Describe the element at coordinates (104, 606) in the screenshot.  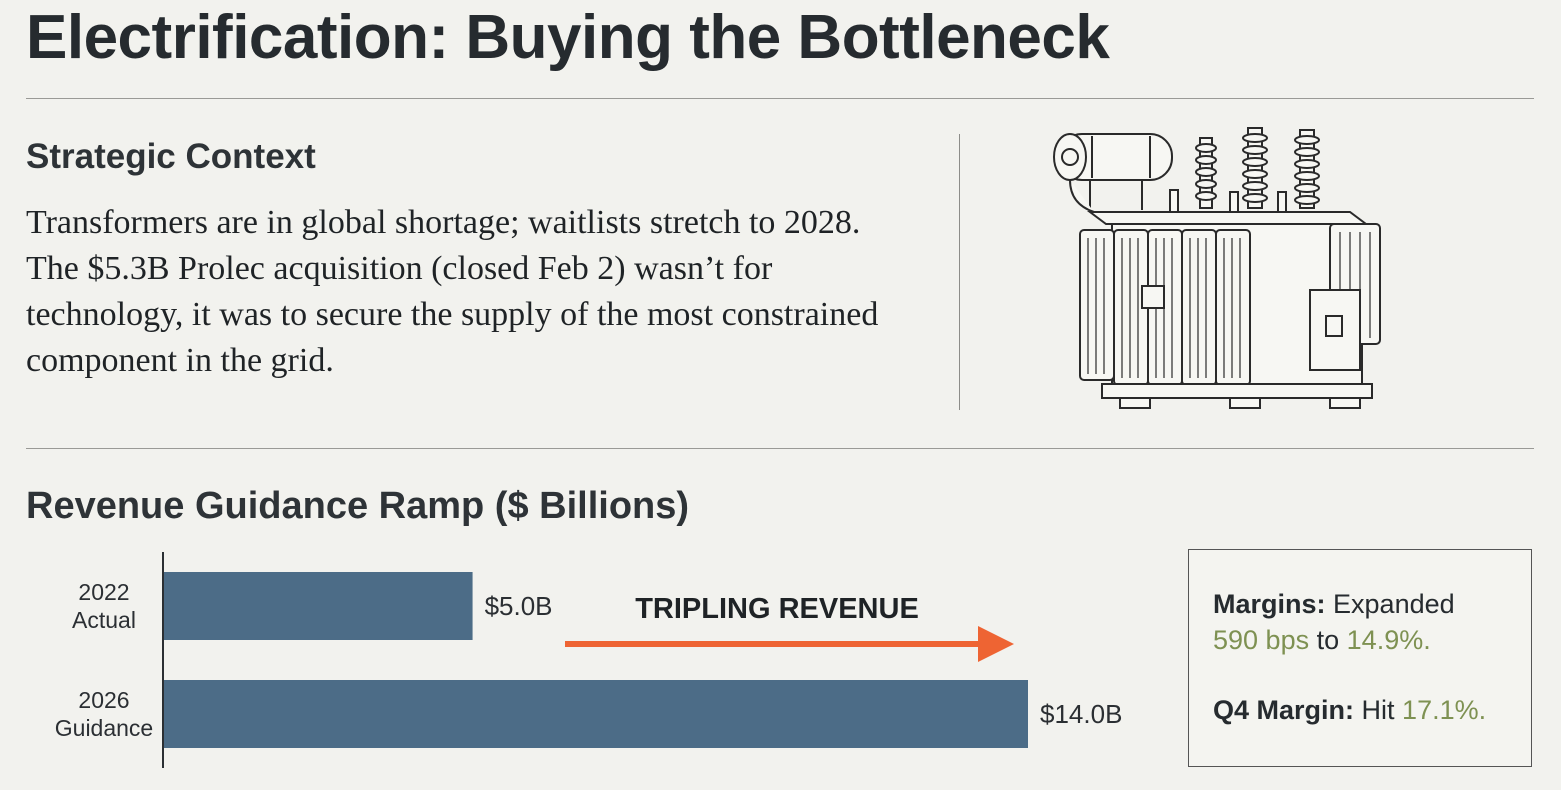
I see `category-label-2022: 2022 Actual` at that location.